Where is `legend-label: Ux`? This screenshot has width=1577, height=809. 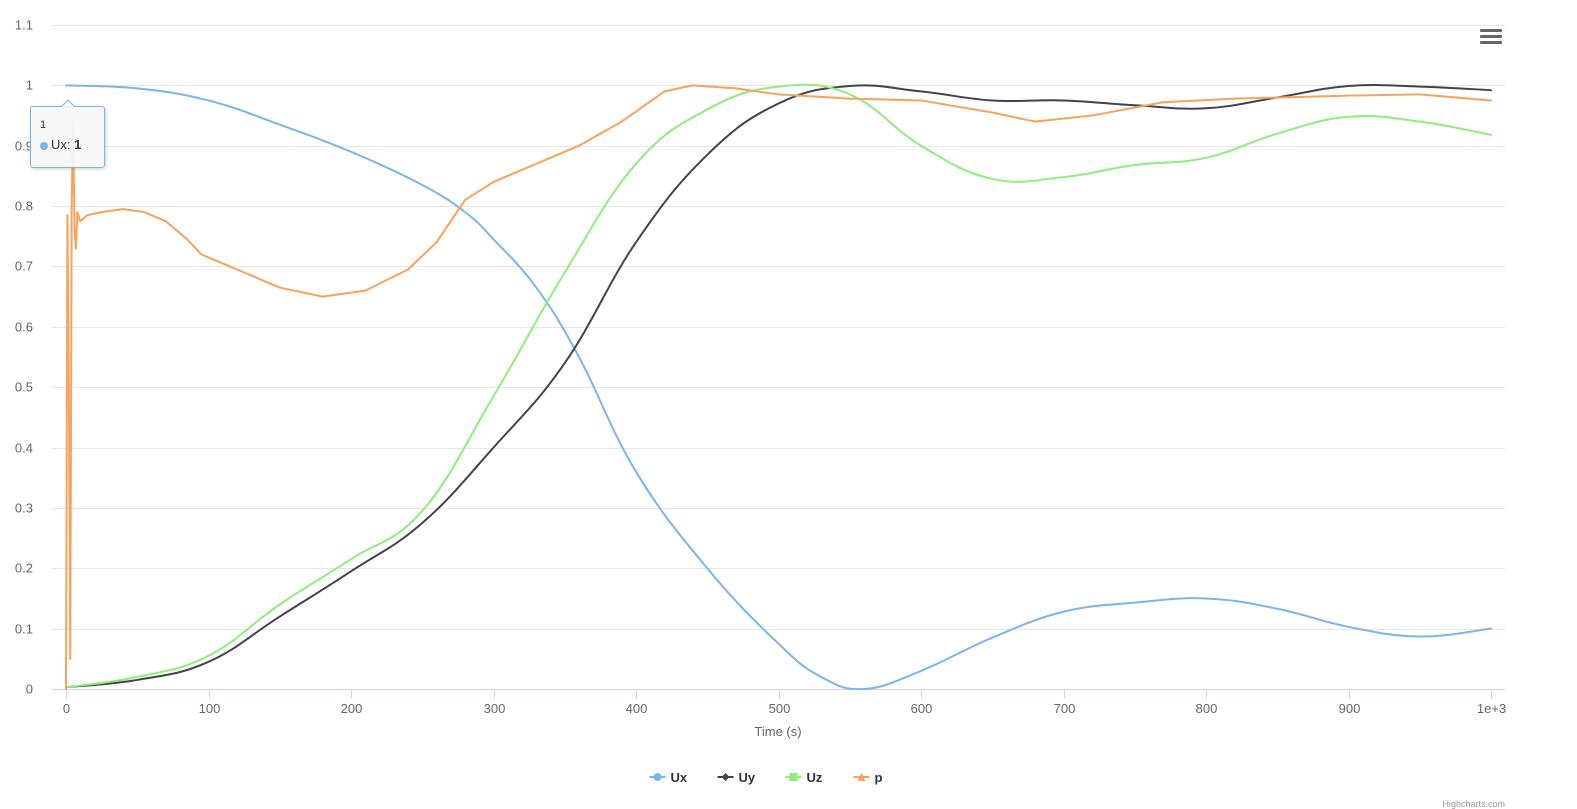 legend-label: Ux is located at coordinates (679, 777).